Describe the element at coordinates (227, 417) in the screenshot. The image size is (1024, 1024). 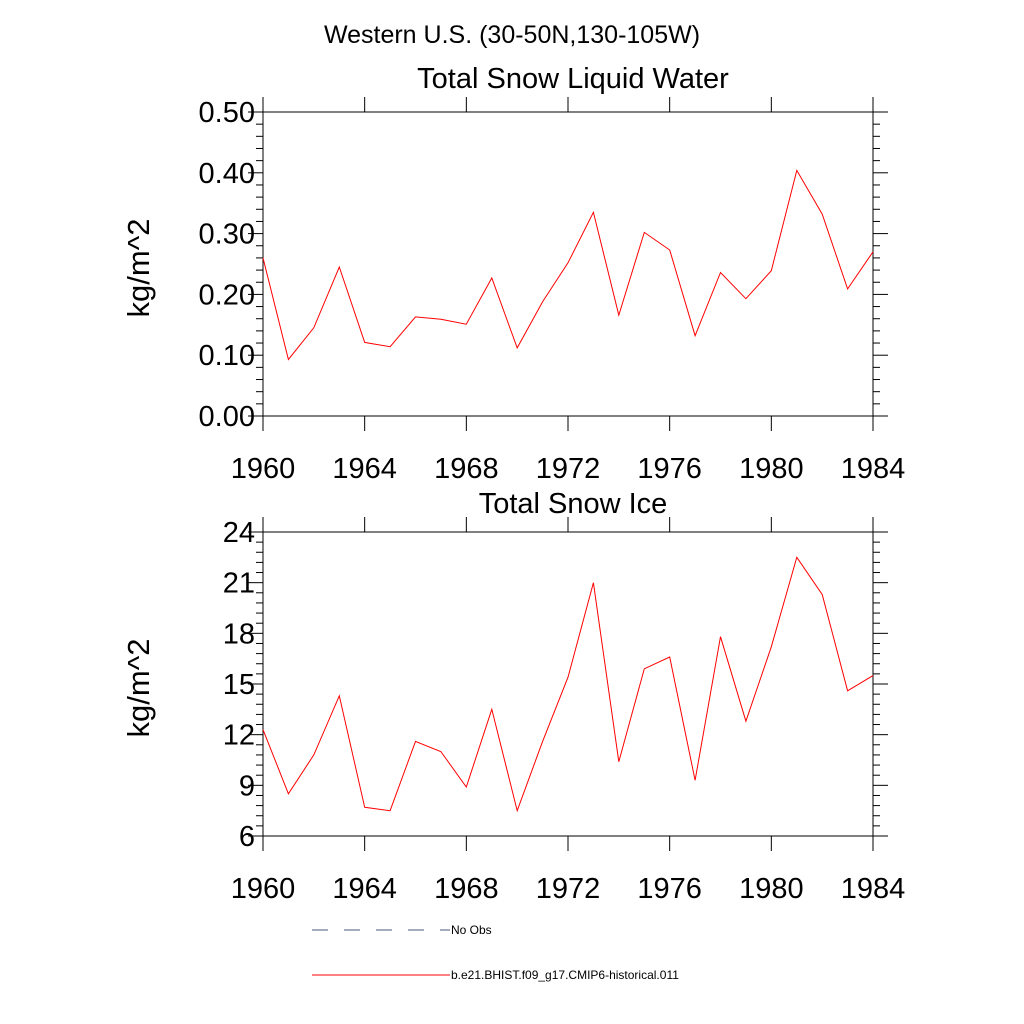
I see `y-tick-label: 0.00` at that location.